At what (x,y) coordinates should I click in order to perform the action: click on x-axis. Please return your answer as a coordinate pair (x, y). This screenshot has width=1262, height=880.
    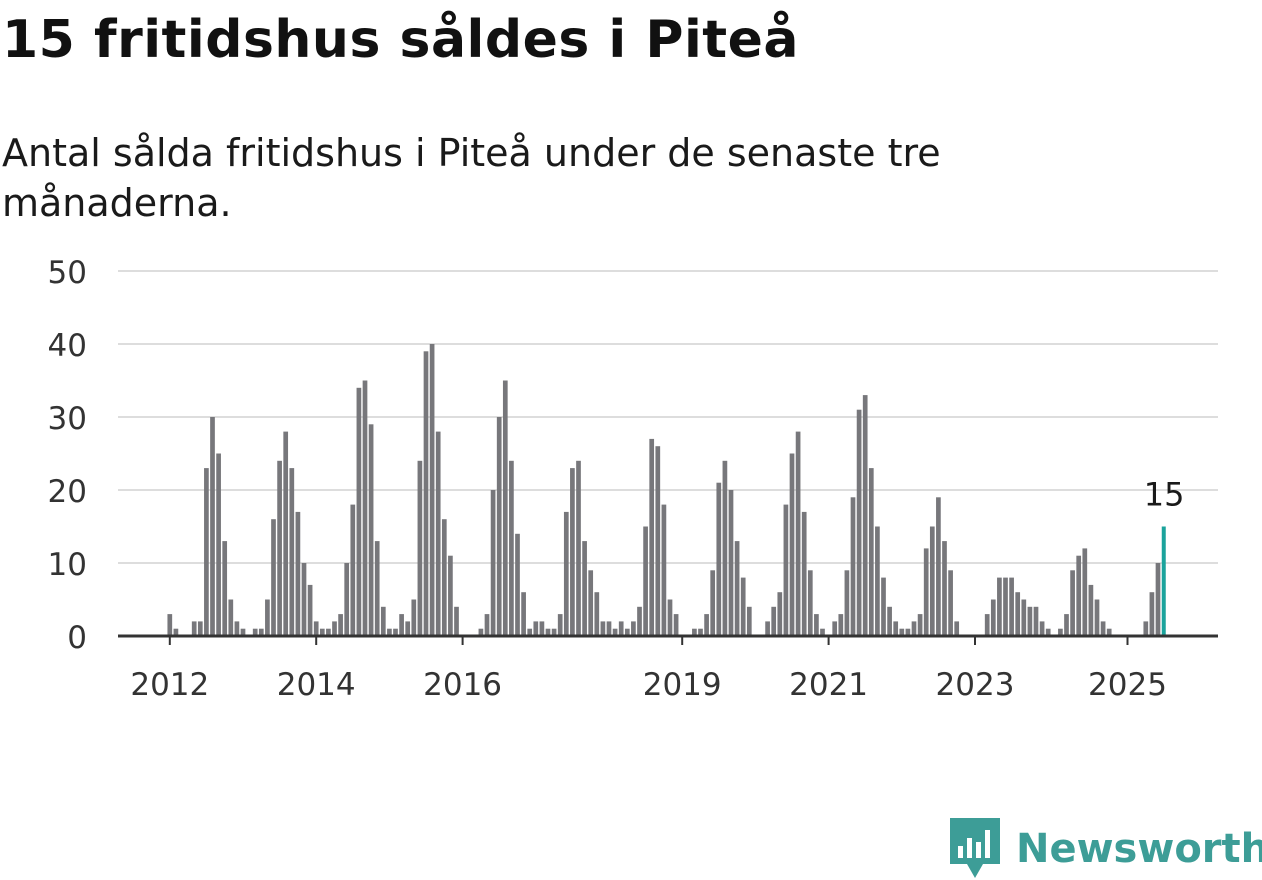
    Looking at the image, I should click on (668, 639).